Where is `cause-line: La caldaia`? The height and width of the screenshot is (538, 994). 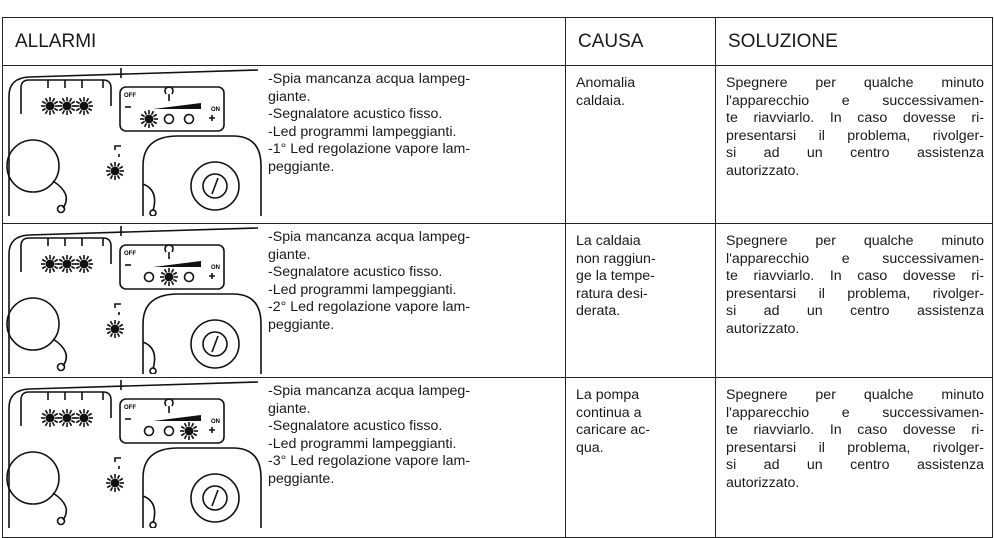 cause-line: La caldaia is located at coordinates (608, 241).